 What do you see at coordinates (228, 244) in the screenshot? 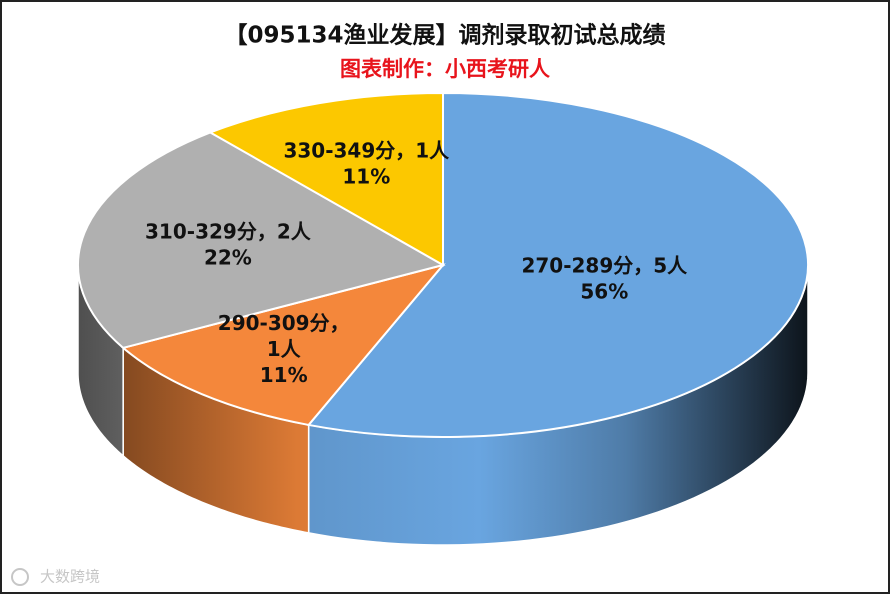
I see `data-label: 310-329分，2人 22%` at bounding box center [228, 244].